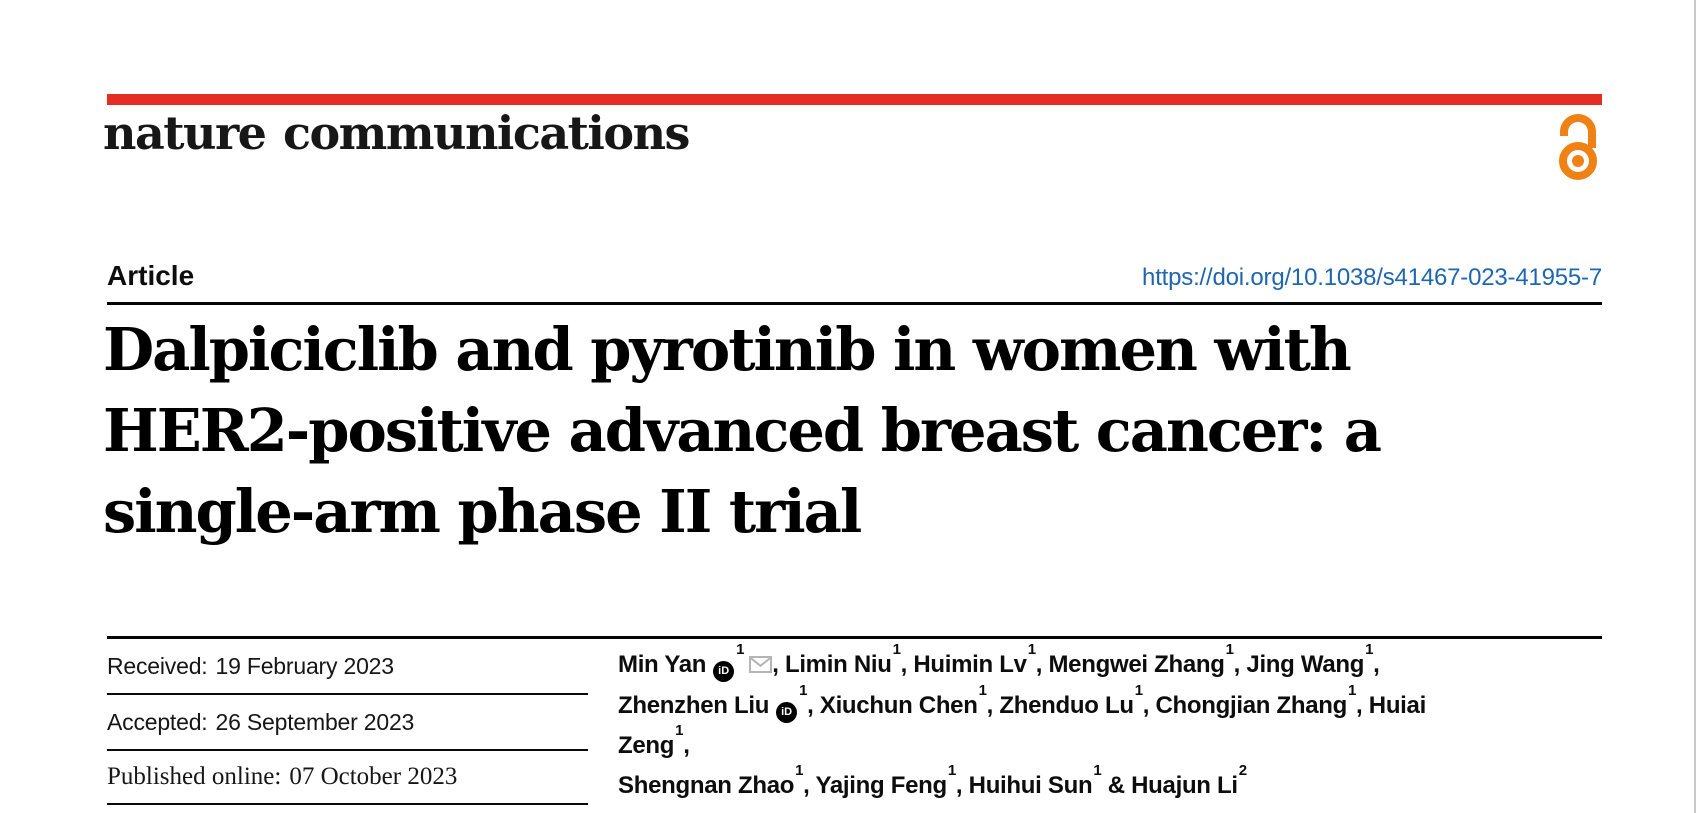  I want to click on email-envelope-icon, so click(761, 666).